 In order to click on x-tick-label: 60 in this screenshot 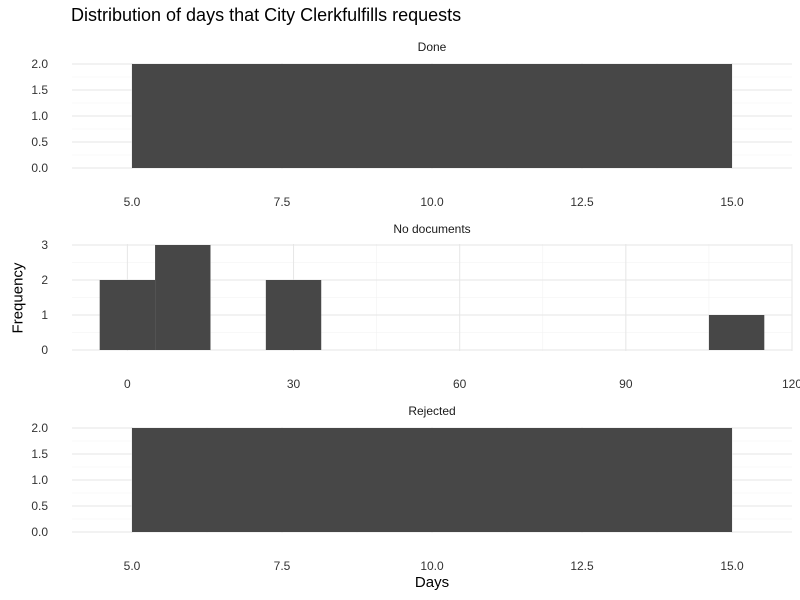, I will do `click(460, 384)`.